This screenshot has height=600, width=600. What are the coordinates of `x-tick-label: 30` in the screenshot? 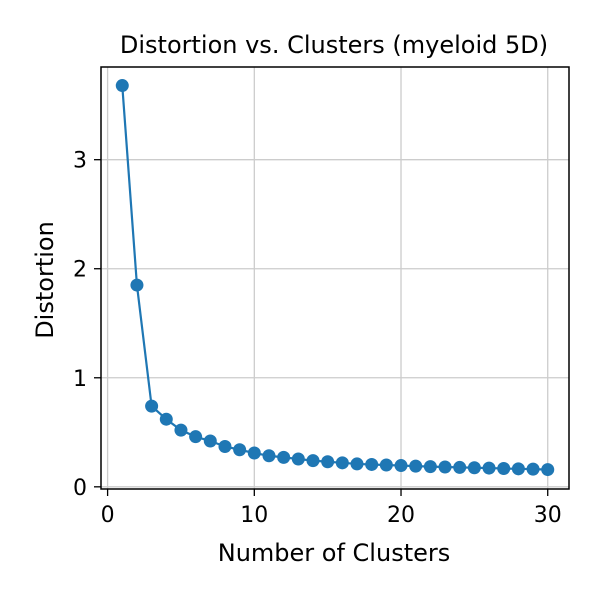 It's located at (548, 515).